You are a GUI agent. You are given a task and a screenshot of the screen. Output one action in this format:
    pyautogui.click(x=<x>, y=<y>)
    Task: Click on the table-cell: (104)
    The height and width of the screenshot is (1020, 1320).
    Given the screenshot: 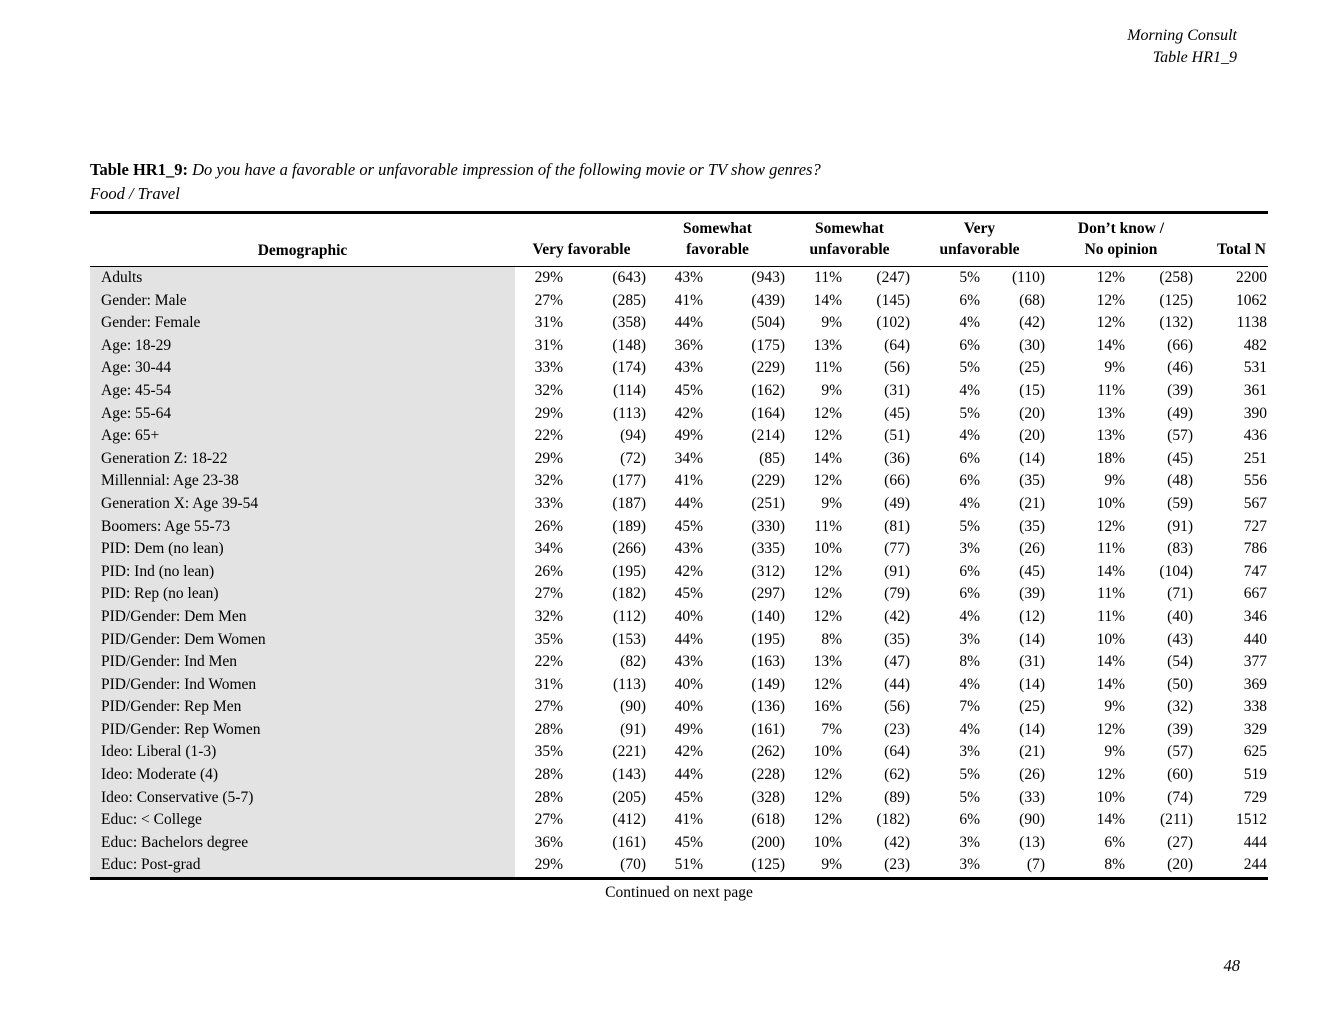 What is the action you would take?
    pyautogui.click(x=1176, y=571)
    